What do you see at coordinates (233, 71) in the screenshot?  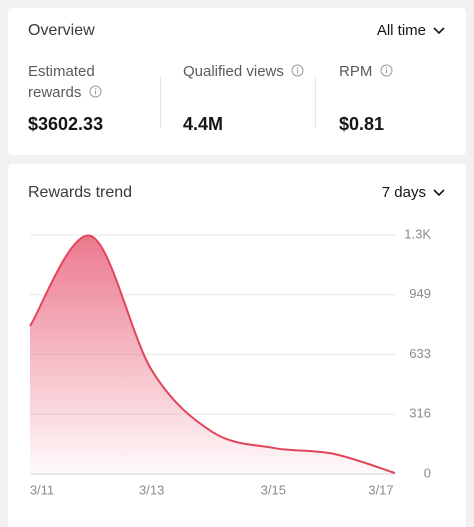 I see `metric-label-text: Qualified views` at bounding box center [233, 71].